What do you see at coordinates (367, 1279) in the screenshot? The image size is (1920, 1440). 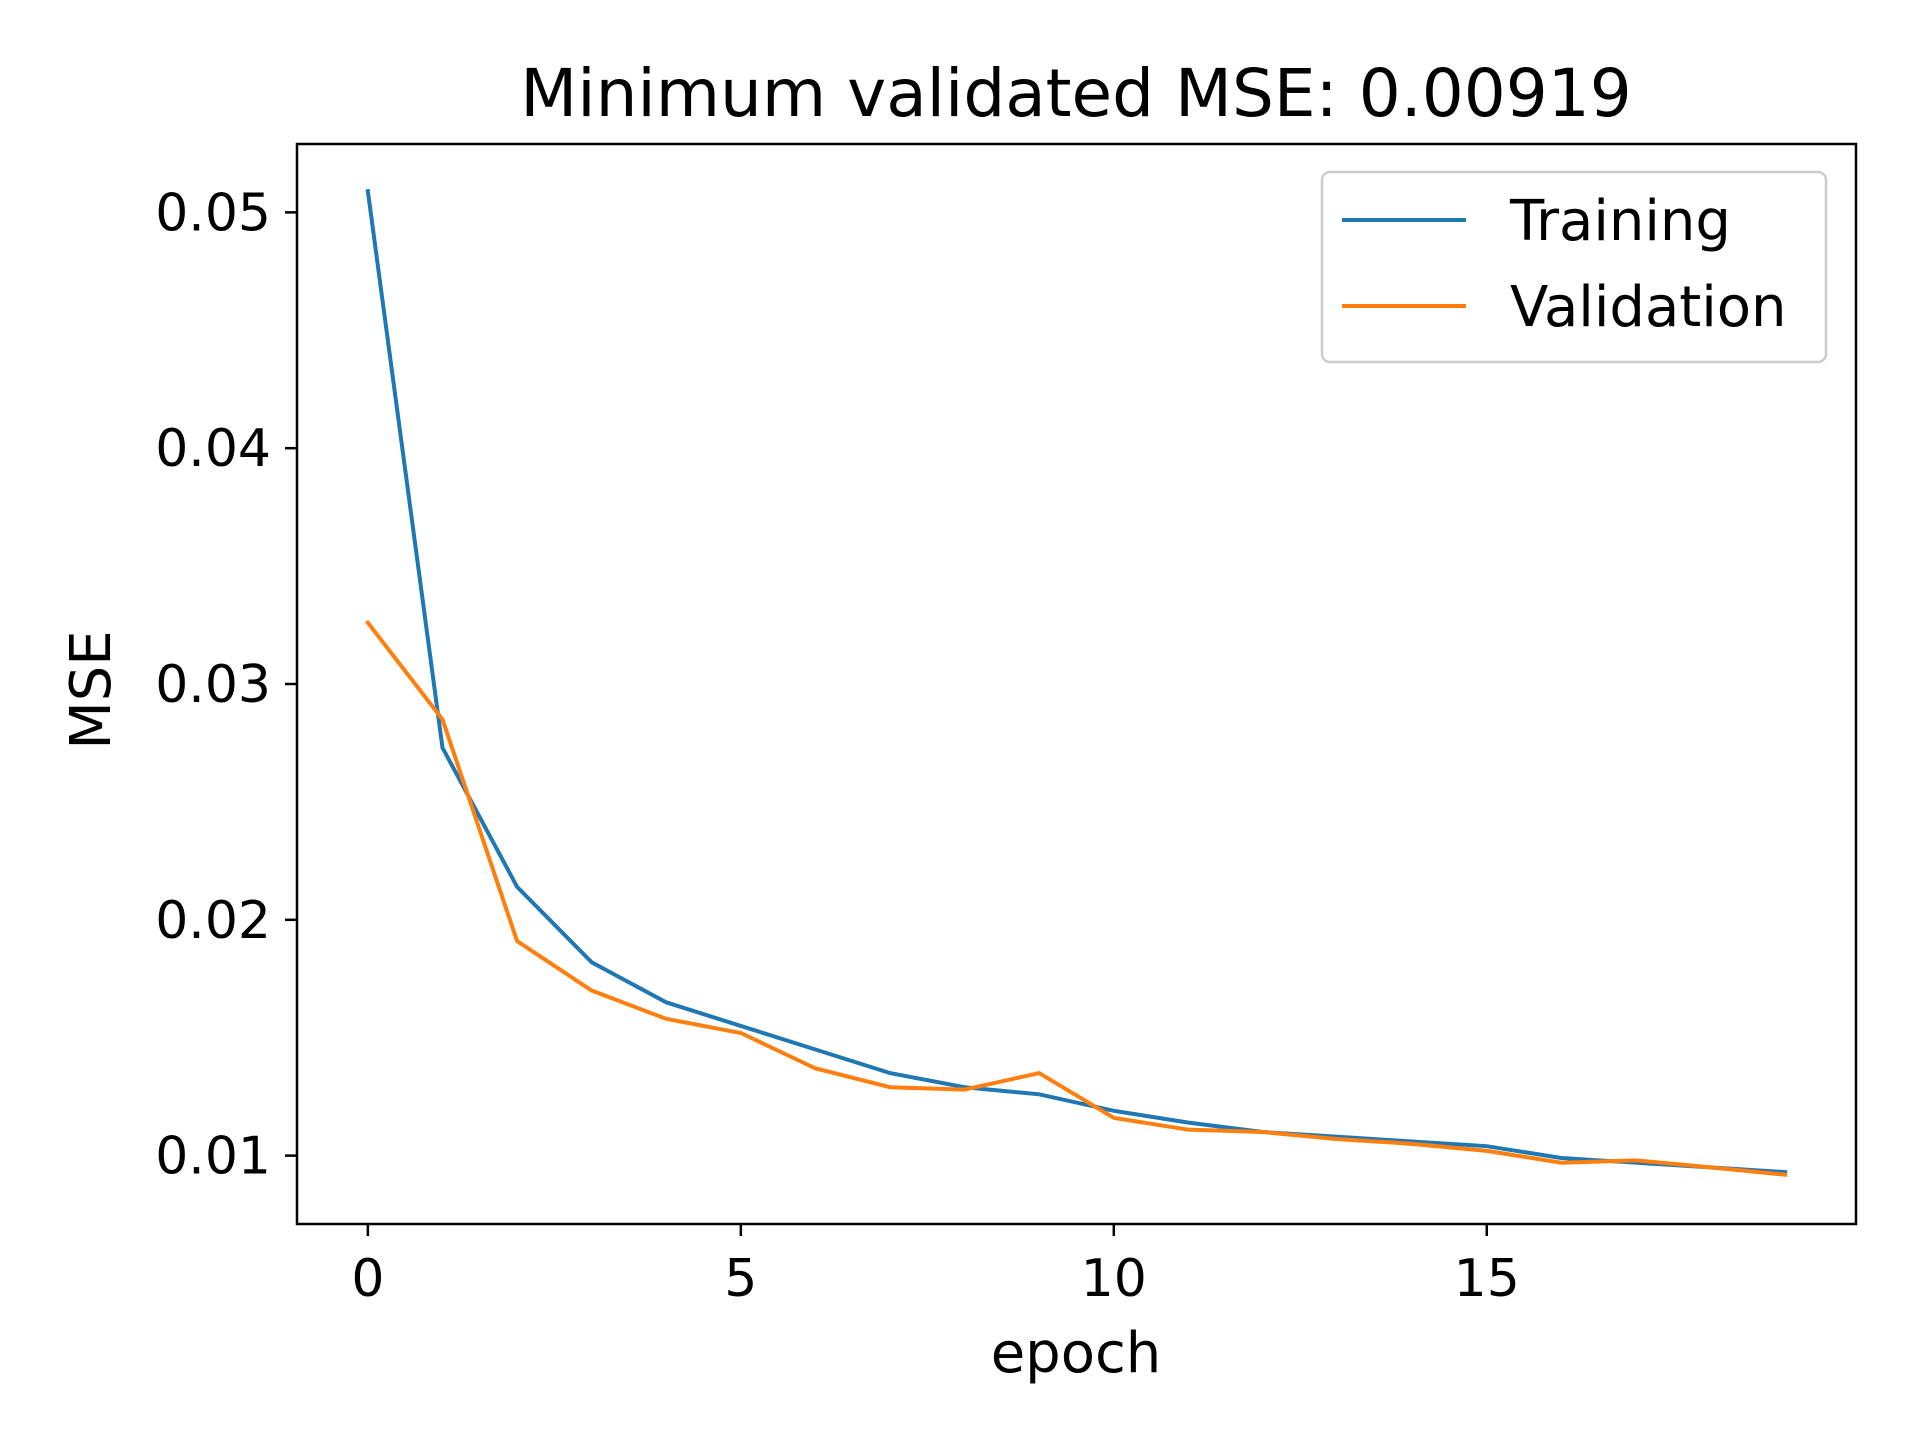 I see `x-tick-label: 0` at bounding box center [367, 1279].